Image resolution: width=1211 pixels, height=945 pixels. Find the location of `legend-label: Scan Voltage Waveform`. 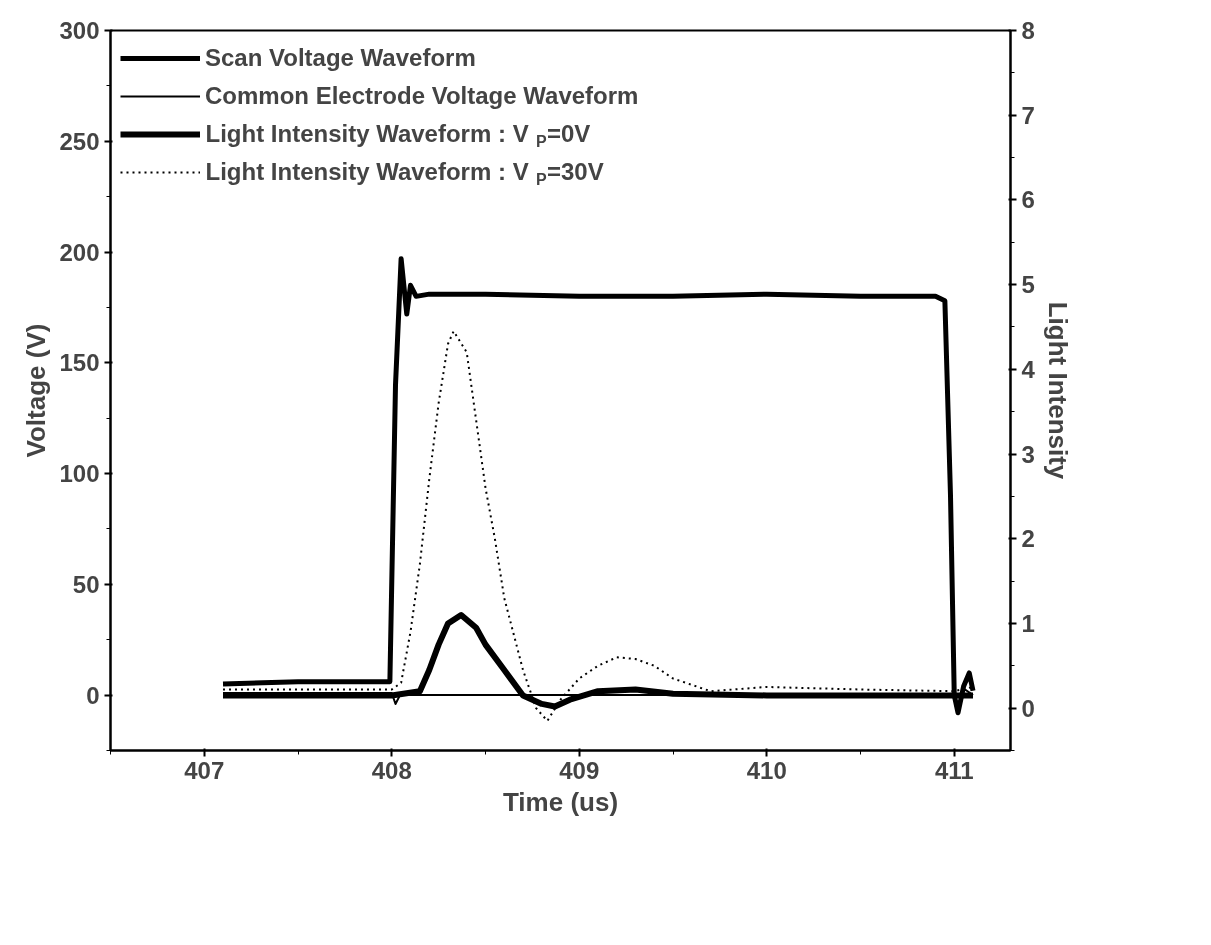

legend-label: Scan Voltage Waveform is located at coordinates (340, 58).